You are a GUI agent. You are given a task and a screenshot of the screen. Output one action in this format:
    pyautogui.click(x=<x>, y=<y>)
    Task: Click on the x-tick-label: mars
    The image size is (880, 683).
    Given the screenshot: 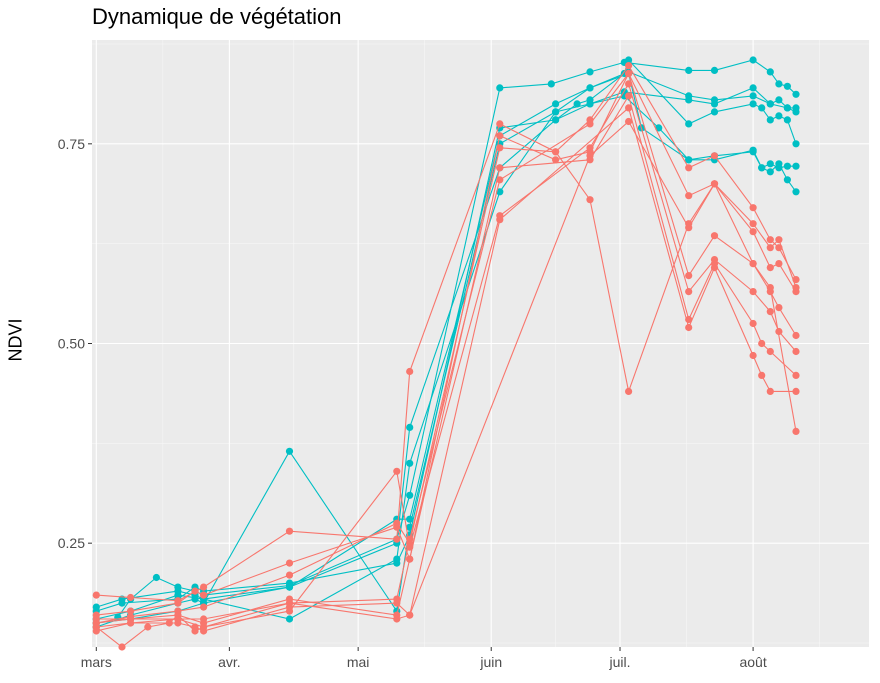 What is the action you would take?
    pyautogui.click(x=96, y=662)
    